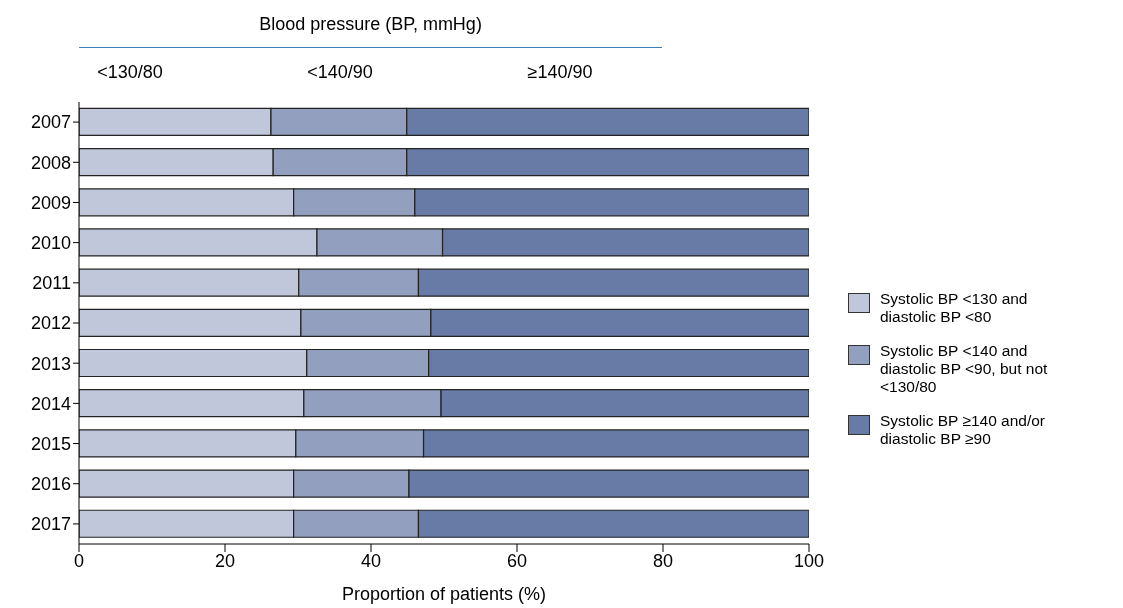  What do you see at coordinates (50, 363) in the screenshot?
I see `y-tick-label: 2013` at bounding box center [50, 363].